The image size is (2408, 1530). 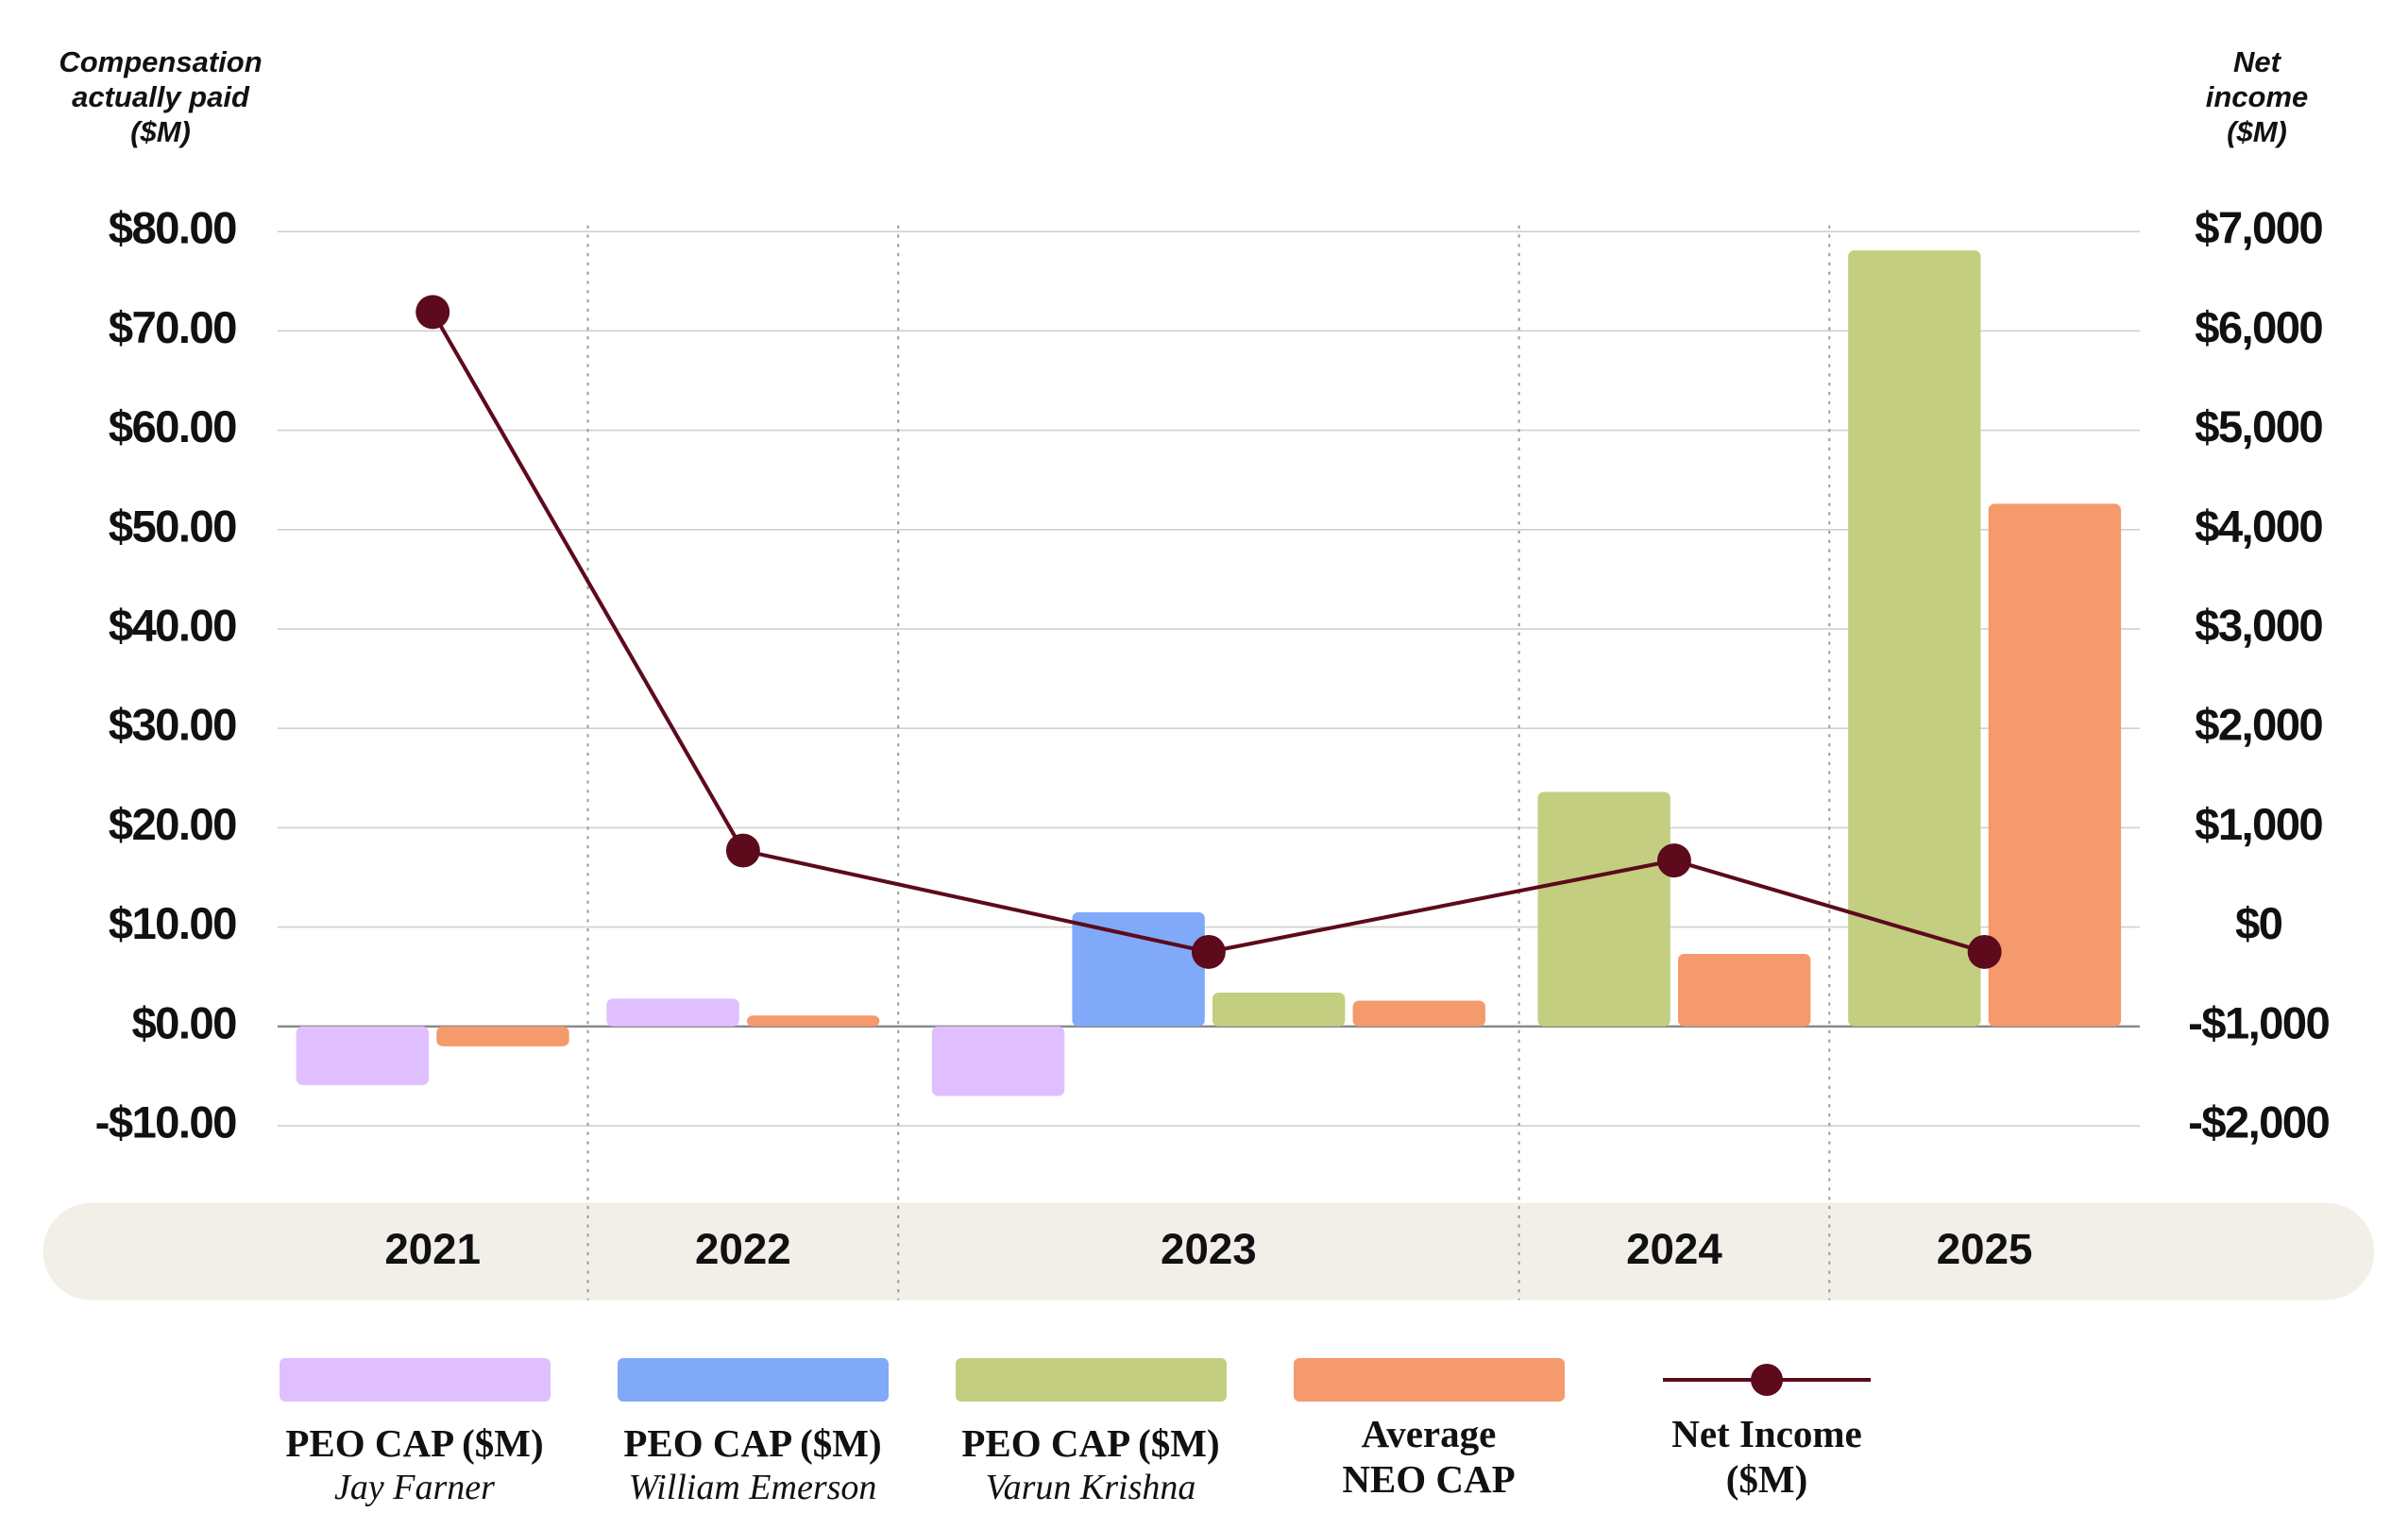 What do you see at coordinates (2258, 726) in the screenshot?
I see `y2-tick-label: $2,000` at bounding box center [2258, 726].